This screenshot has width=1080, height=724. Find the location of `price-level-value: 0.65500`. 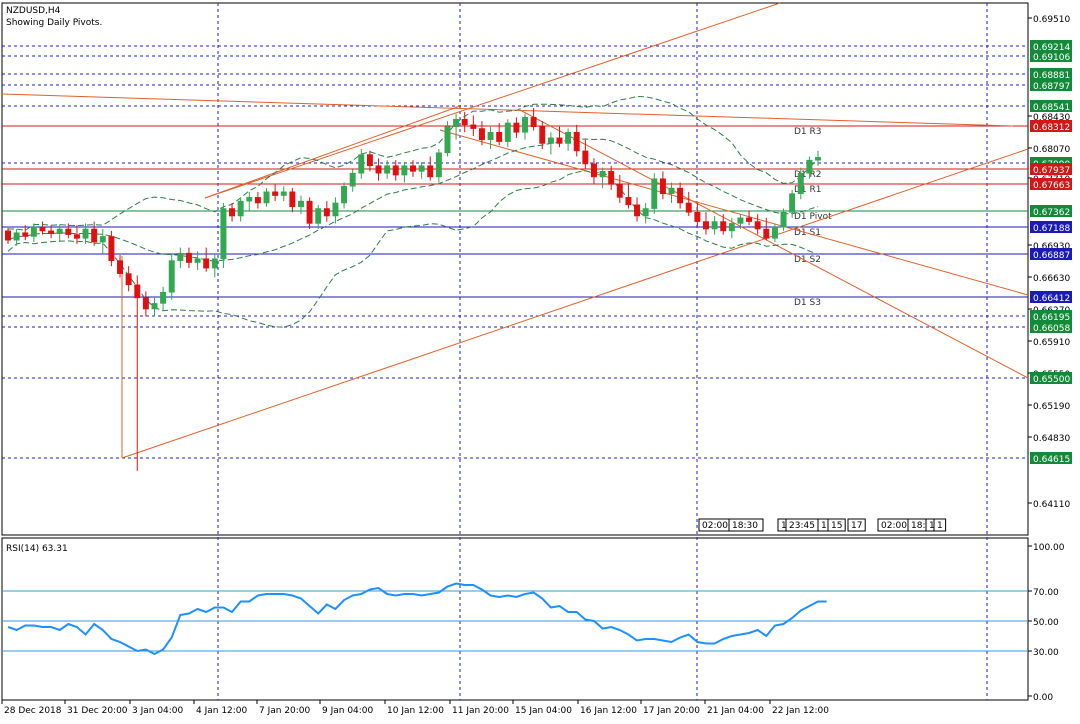

price-level-value: 0.65500 is located at coordinates (1051, 380).